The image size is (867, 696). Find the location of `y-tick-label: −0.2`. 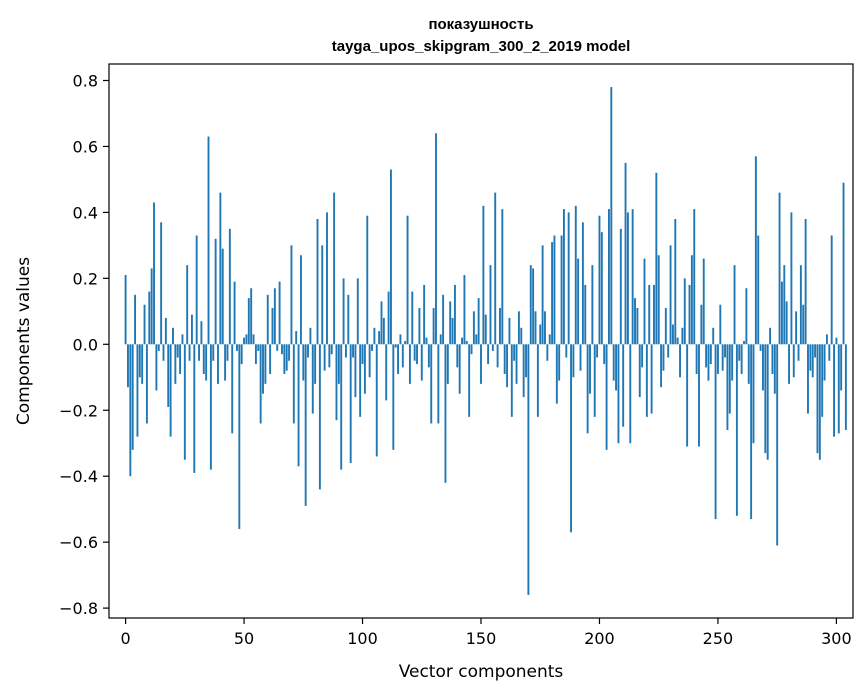

y-tick-label: −0.2 is located at coordinates (78, 410).